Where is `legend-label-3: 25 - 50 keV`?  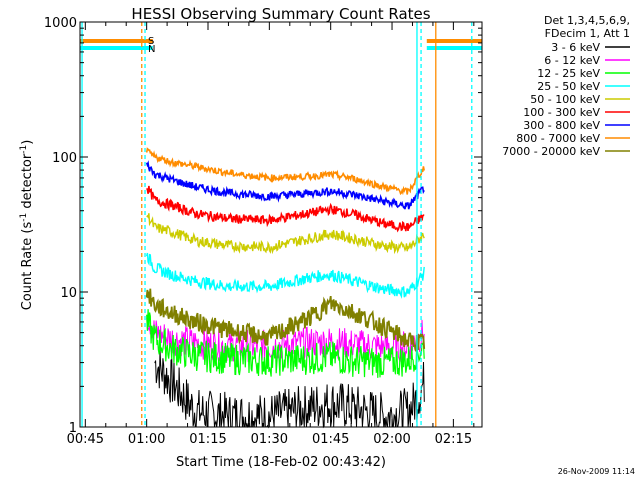
legend-label-3: 25 - 50 keV is located at coordinates (568, 86).